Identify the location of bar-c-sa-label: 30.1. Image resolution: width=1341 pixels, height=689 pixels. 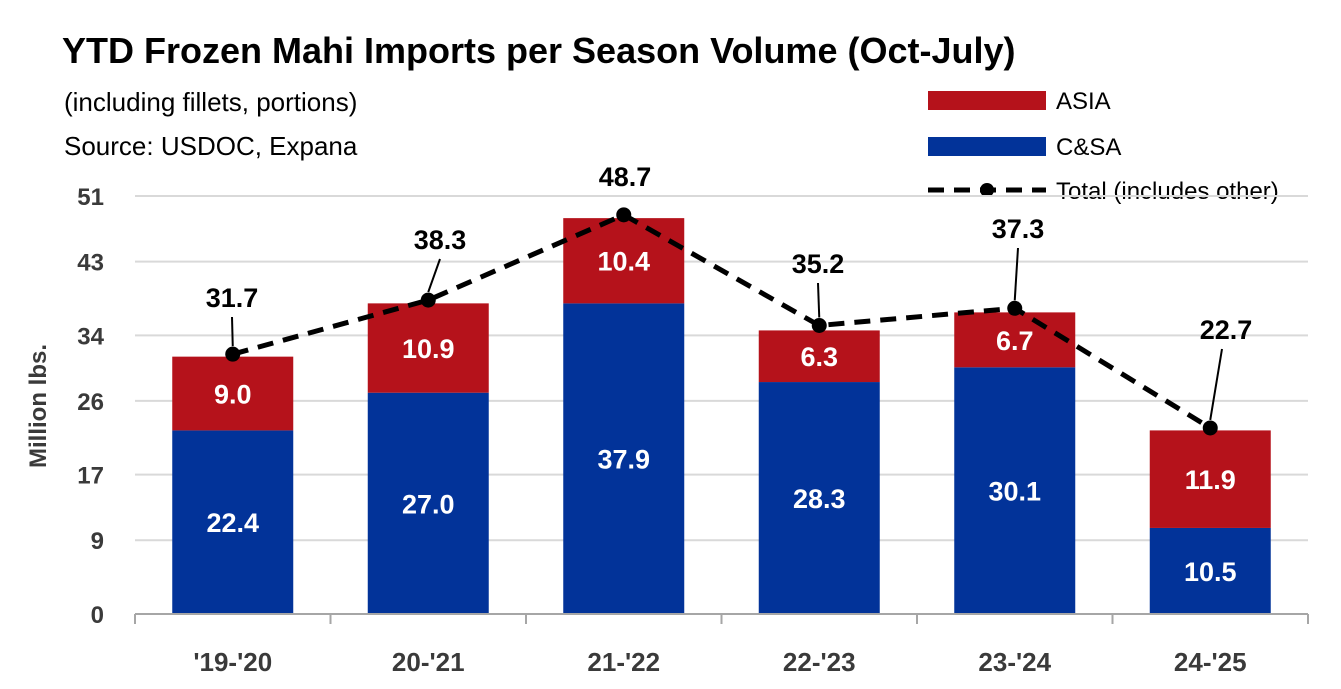
(1014, 492).